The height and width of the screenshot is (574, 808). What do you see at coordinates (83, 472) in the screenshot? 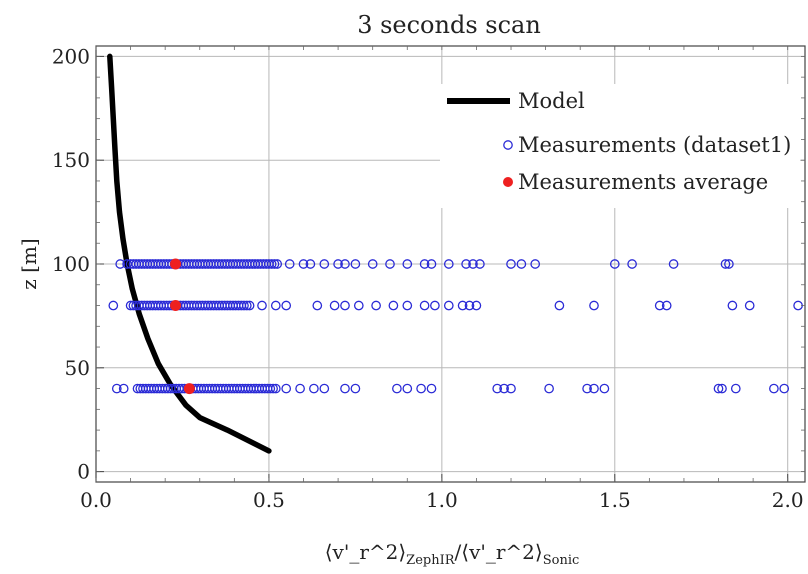
I see `y-tick-label: 0` at bounding box center [83, 472].